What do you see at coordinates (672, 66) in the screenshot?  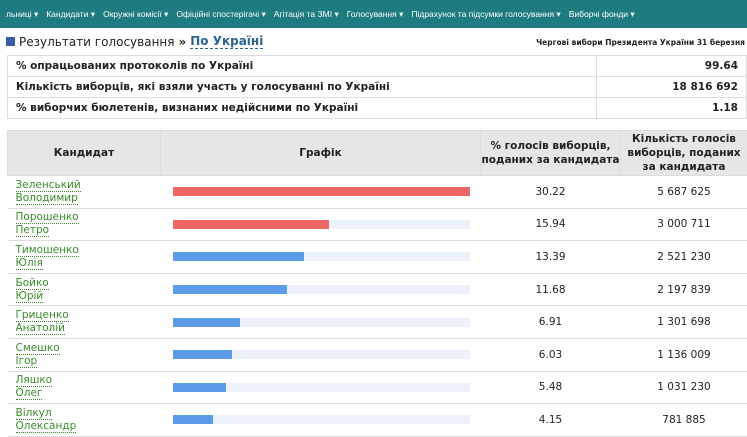 I see `summary-value: 99.64` at bounding box center [672, 66].